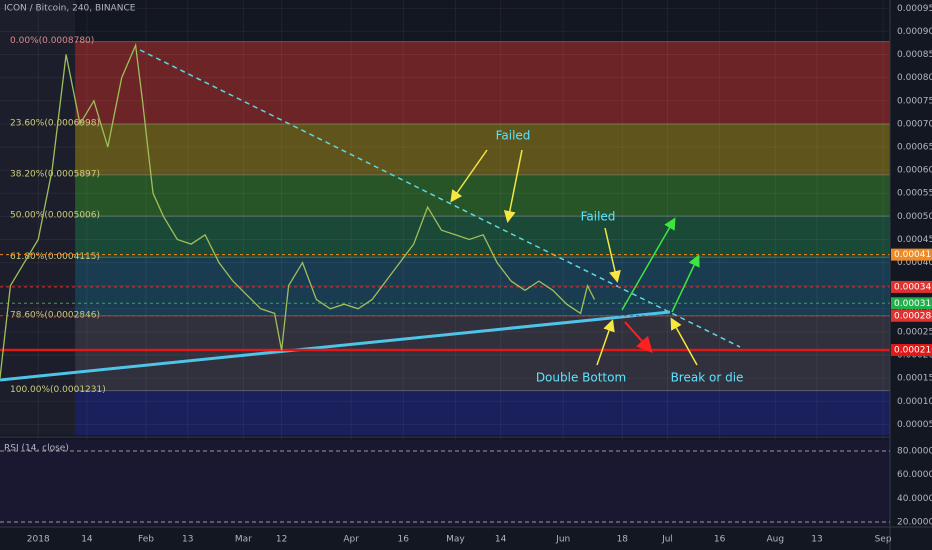 This screenshot has height=550, width=932. I want to click on fib-label: 38.20%(0.0005897), so click(55, 174).